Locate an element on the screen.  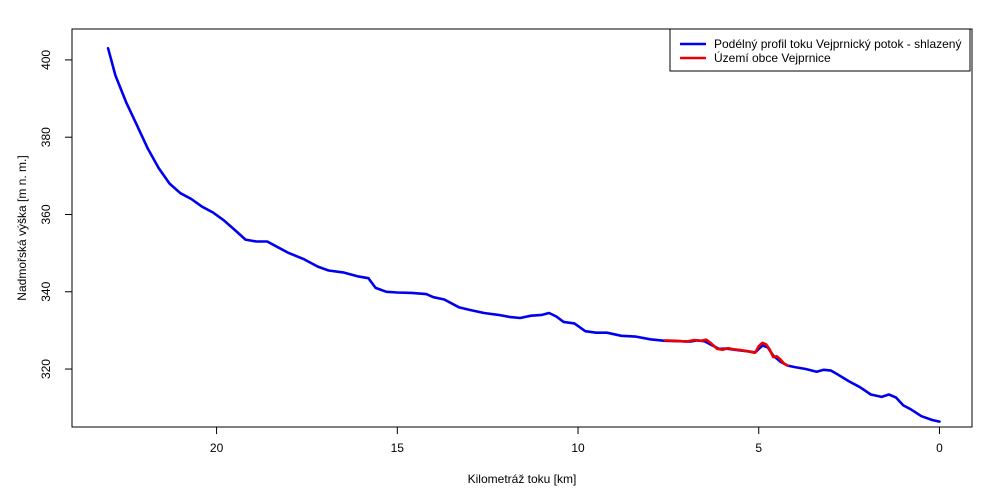
legend-box is located at coordinates (820, 50).